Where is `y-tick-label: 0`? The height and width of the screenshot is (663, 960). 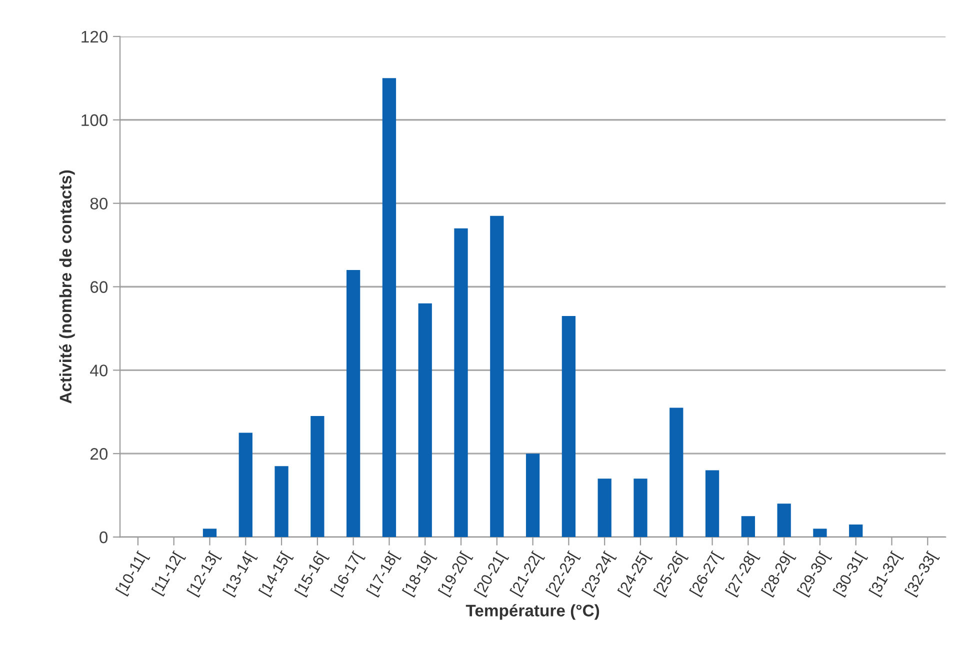 y-tick-label: 0 is located at coordinates (104, 537).